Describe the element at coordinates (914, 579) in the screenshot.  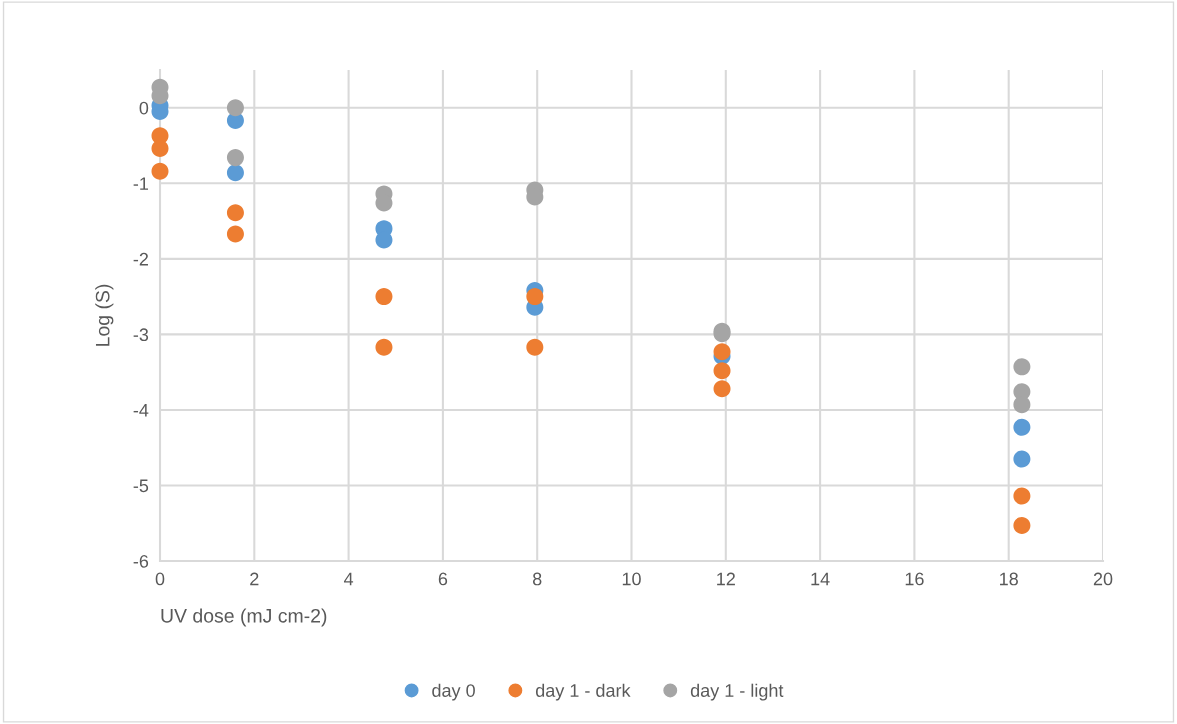
I see `x-tick-label: 16` at that location.